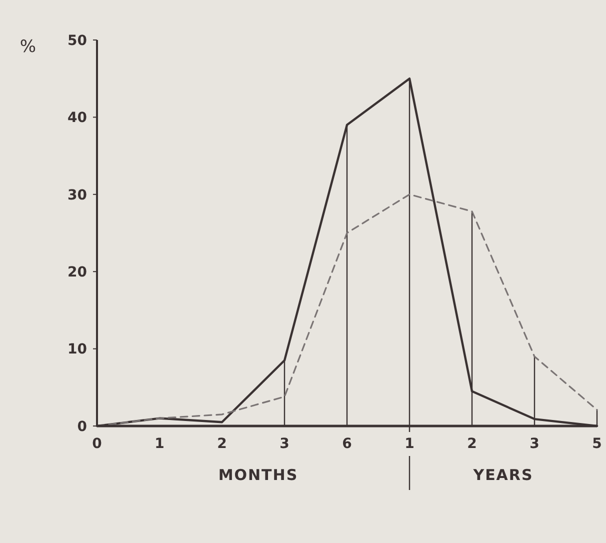 The height and width of the screenshot is (543, 606). What do you see at coordinates (347, 444) in the screenshot?
I see `x-tick-label: 6` at bounding box center [347, 444].